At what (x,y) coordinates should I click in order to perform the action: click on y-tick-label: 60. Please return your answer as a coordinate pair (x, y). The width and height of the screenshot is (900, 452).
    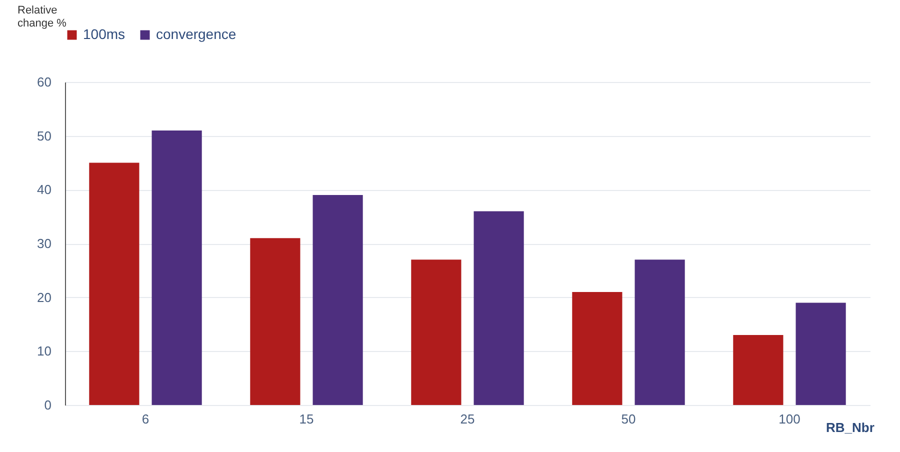
    Looking at the image, I should click on (44, 82).